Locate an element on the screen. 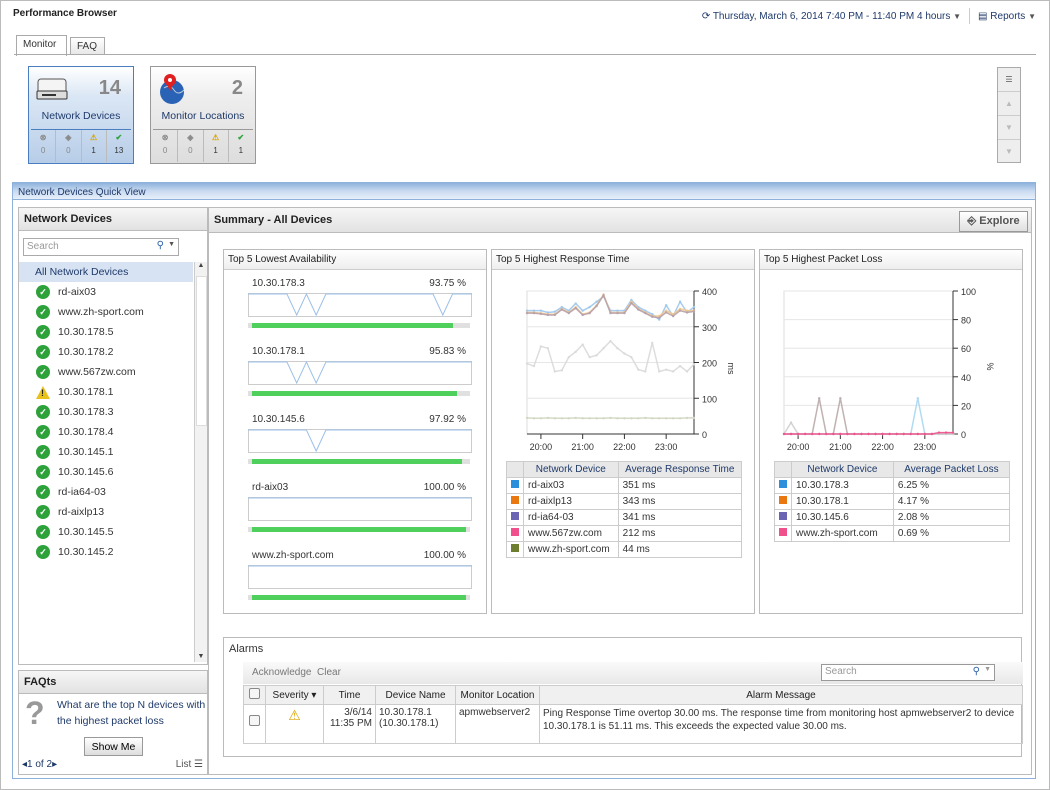  tile-network-devices: 14 Network Devices ⊗ 0 ◈ 0 ⚠ 1 ✔ 13 is located at coordinates (81, 115).